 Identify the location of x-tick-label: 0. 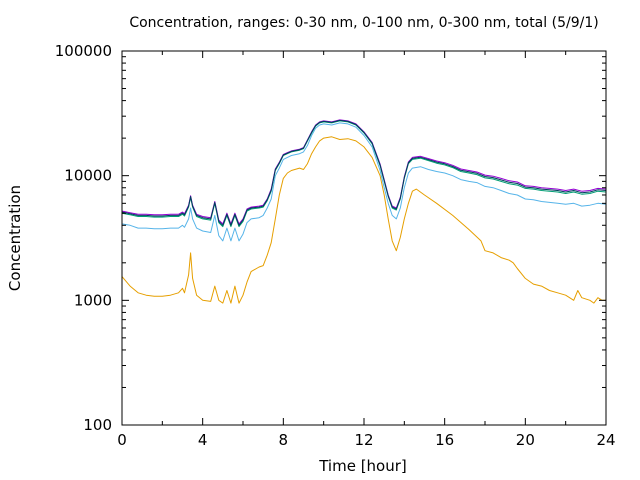
(122, 440).